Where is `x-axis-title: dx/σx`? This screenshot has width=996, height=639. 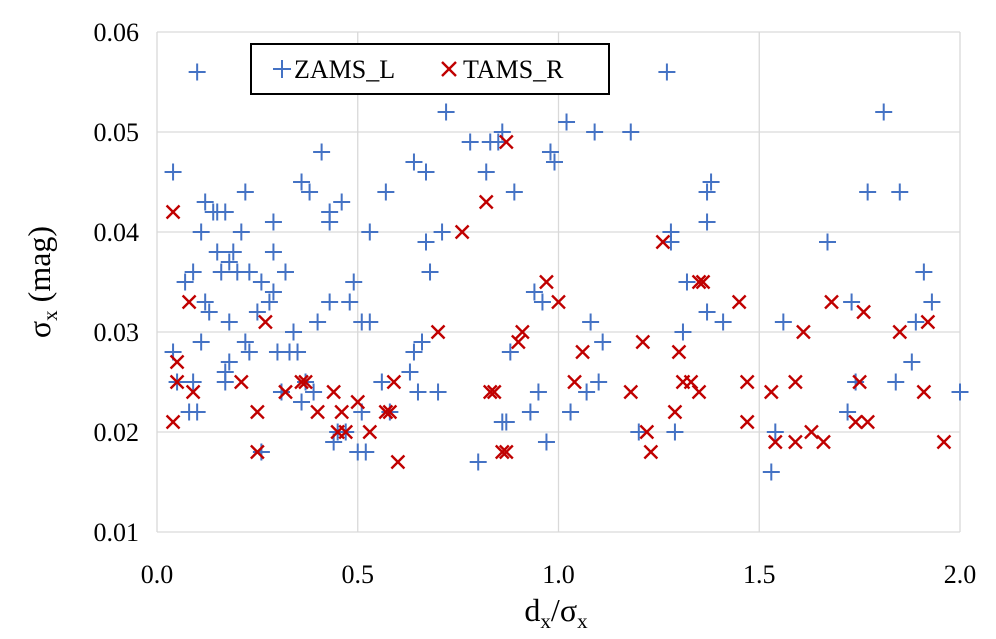 x-axis-title: dx/σx is located at coordinates (556, 612).